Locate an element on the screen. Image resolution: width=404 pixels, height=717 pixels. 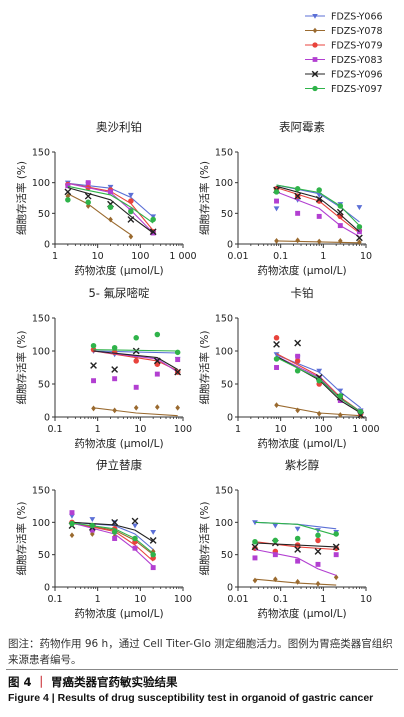
legend-label: FDZS-Y083 is located at coordinates (357, 60).